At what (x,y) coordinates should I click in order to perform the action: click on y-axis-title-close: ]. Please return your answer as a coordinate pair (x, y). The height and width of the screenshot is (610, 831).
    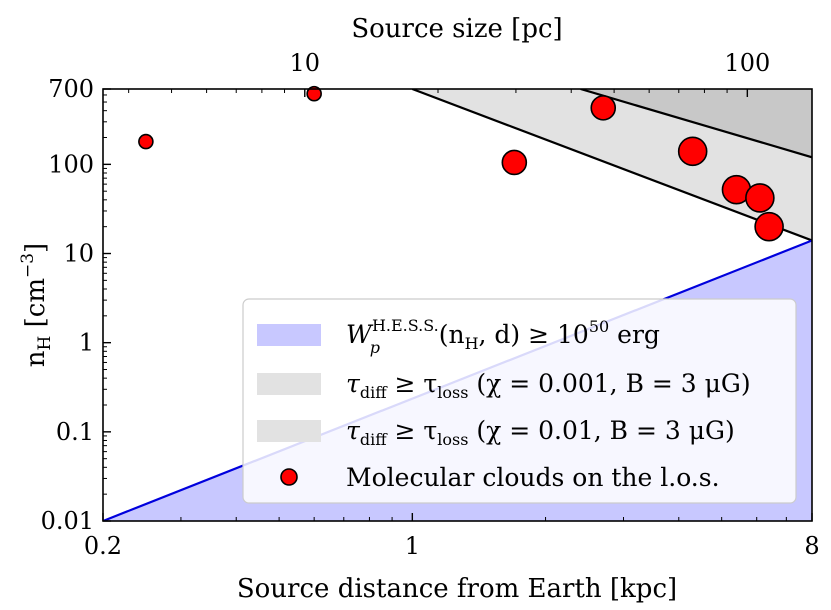
    Looking at the image, I should click on (36, 248).